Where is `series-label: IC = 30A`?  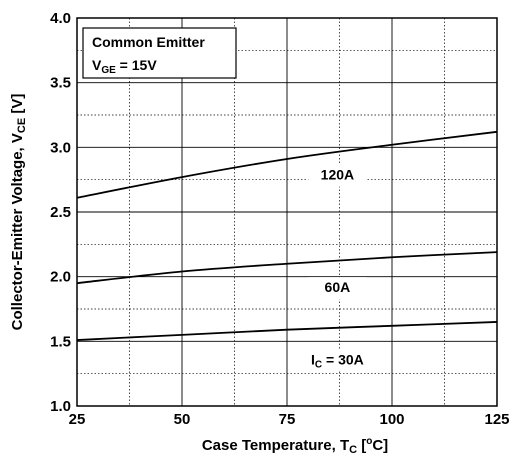 series-label: IC = 30A is located at coordinates (337, 361).